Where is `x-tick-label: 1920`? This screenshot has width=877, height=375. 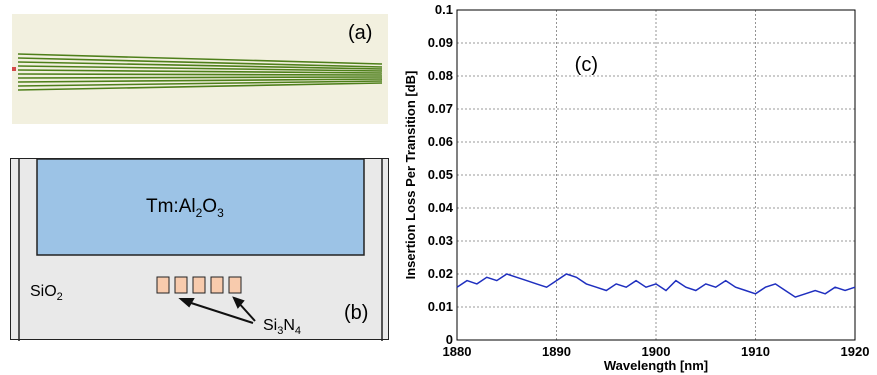
x-tick-label: 1920 is located at coordinates (855, 351).